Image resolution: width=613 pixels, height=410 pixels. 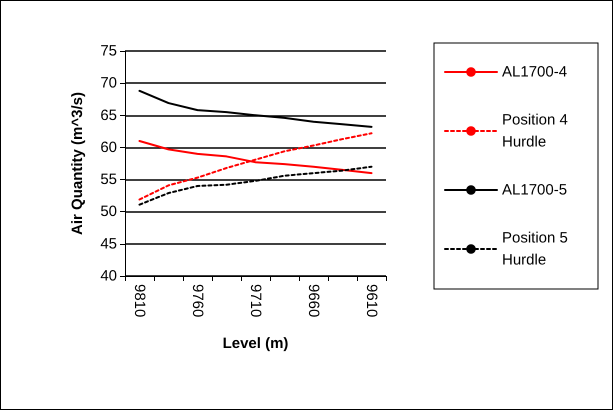 What do you see at coordinates (108, 179) in the screenshot?
I see `y-tick-label: 55` at bounding box center [108, 179].